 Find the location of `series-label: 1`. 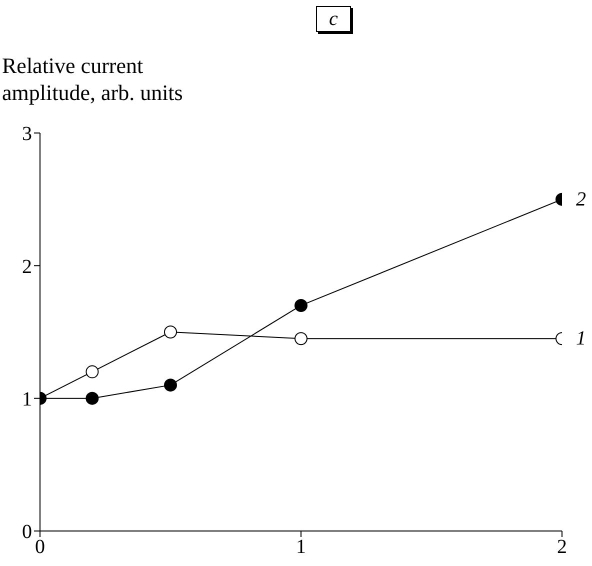

series-label: 1 is located at coordinates (581, 339).